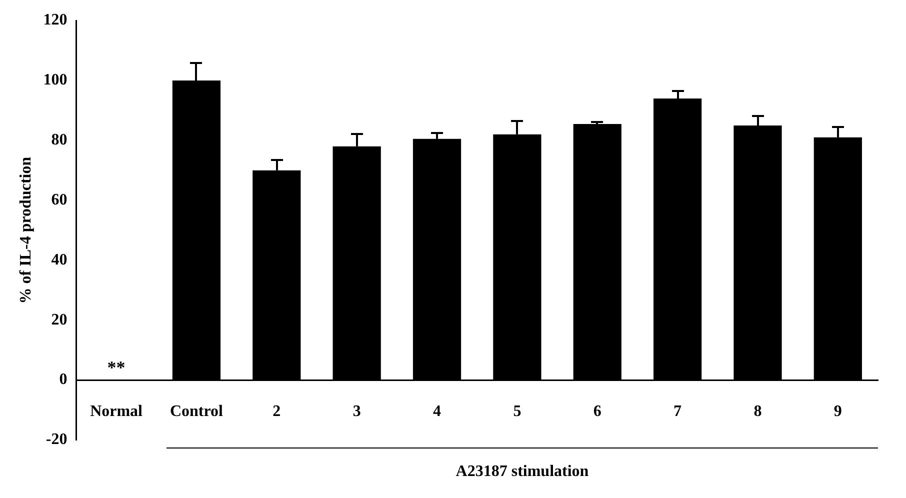  What do you see at coordinates (57, 439) in the screenshot?
I see `y-tick-label: -20` at bounding box center [57, 439].